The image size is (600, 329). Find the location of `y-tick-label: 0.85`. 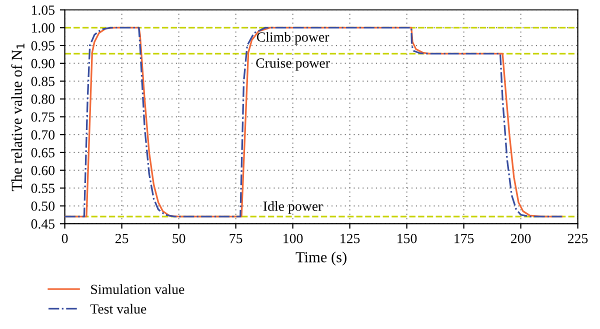

y-tick-label: 0.85 is located at coordinates (43, 81).